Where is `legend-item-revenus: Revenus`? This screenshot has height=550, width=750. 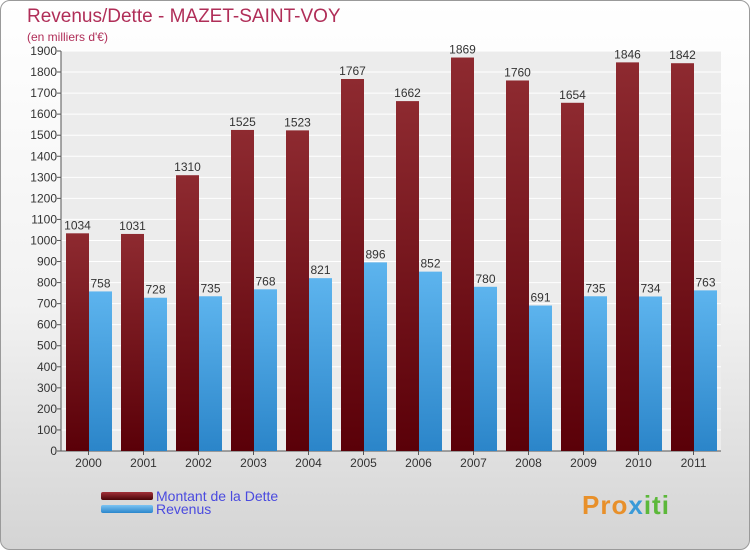
legend-item-revenus: Revenus is located at coordinates (156, 509).